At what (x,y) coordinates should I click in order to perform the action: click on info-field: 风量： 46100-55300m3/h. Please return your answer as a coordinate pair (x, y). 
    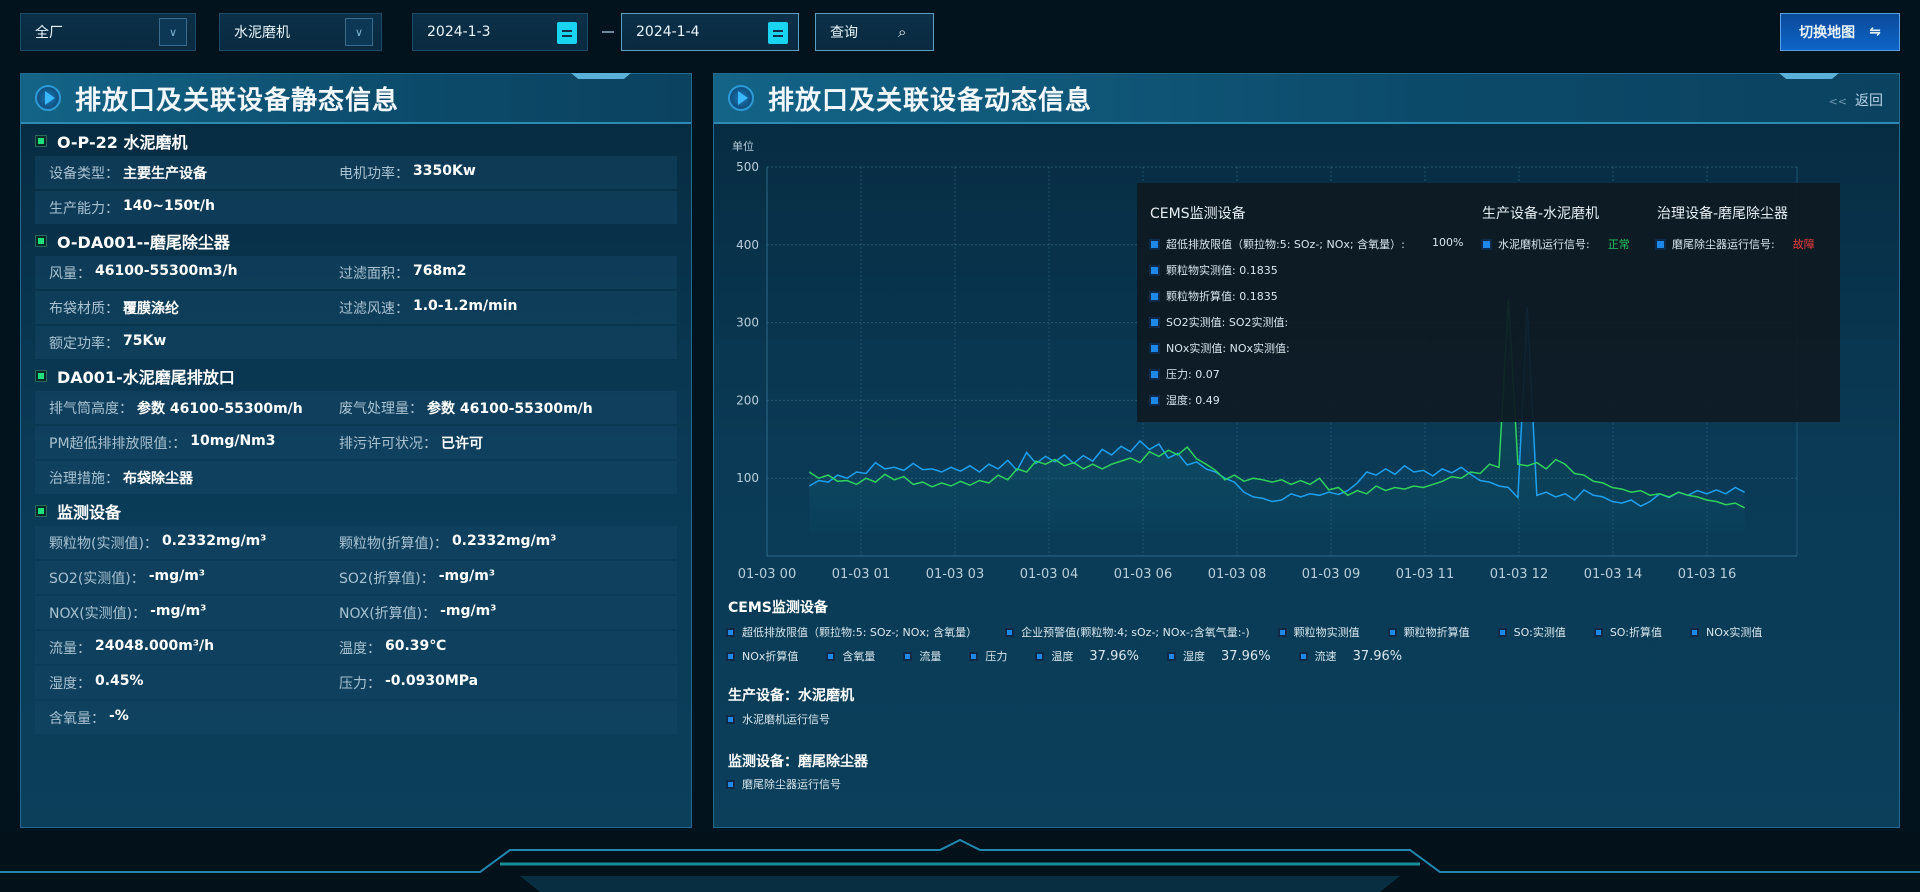
    Looking at the image, I should click on (194, 273).